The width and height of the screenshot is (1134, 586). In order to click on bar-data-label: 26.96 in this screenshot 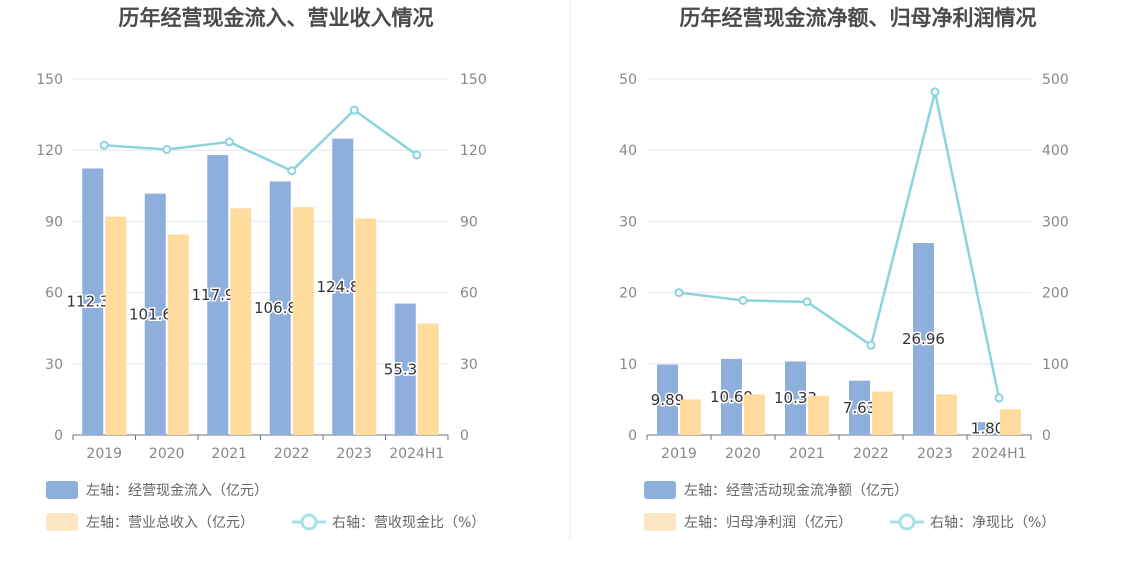, I will do `click(923, 339)`.